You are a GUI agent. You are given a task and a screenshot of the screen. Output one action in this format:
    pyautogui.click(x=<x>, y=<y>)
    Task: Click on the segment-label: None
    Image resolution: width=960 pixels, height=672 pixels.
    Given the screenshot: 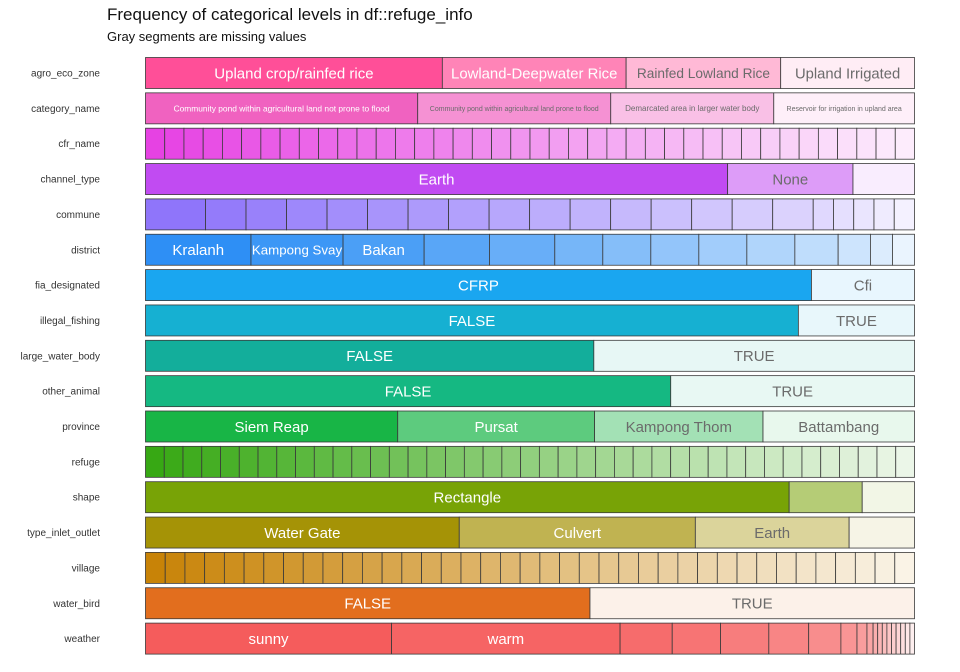 What is the action you would take?
    pyautogui.click(x=790, y=179)
    